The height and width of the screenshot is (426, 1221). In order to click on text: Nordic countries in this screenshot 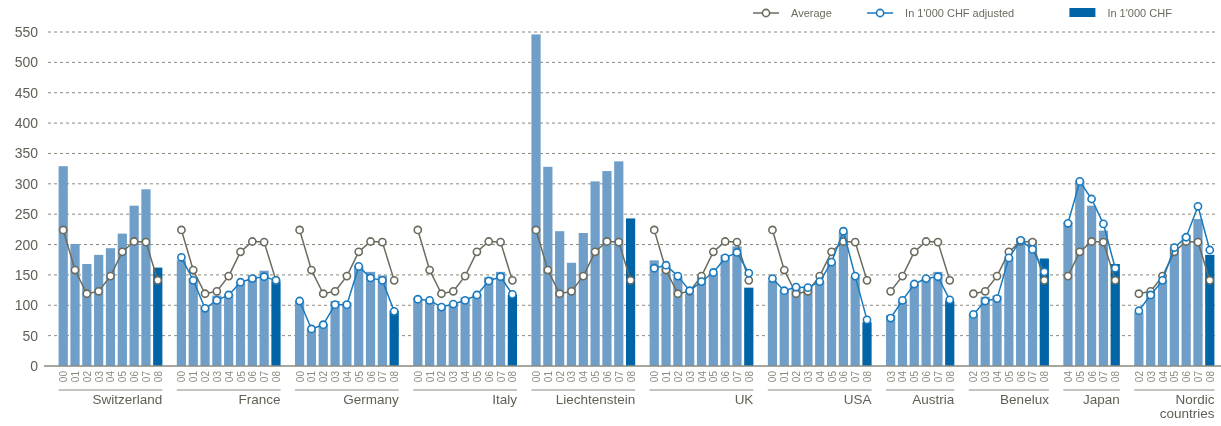, I will do `click(1187, 406)`.